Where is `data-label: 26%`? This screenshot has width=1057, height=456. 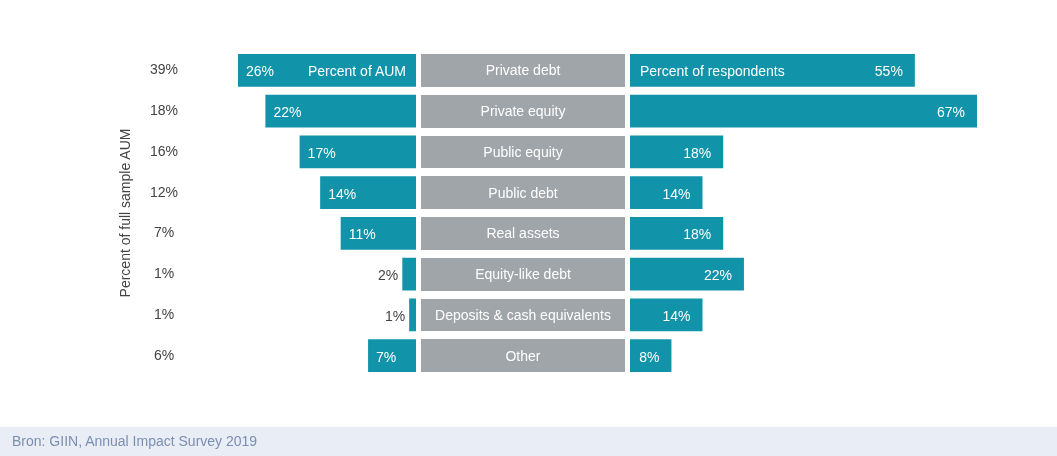
data-label: 26% is located at coordinates (260, 71).